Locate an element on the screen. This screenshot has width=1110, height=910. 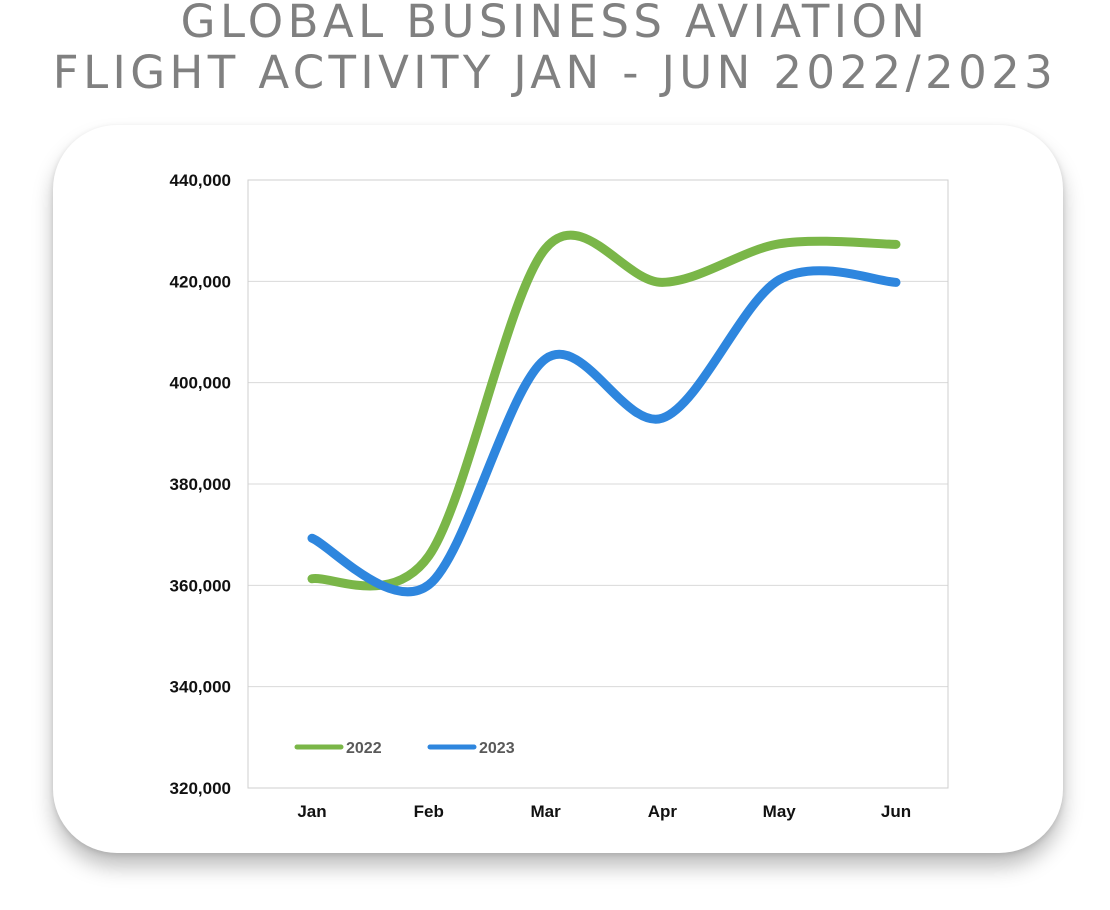
chart-title-line-2: FLIGHT ACTIVITY JAN - JUN 2022/2023 is located at coordinates (555, 72).